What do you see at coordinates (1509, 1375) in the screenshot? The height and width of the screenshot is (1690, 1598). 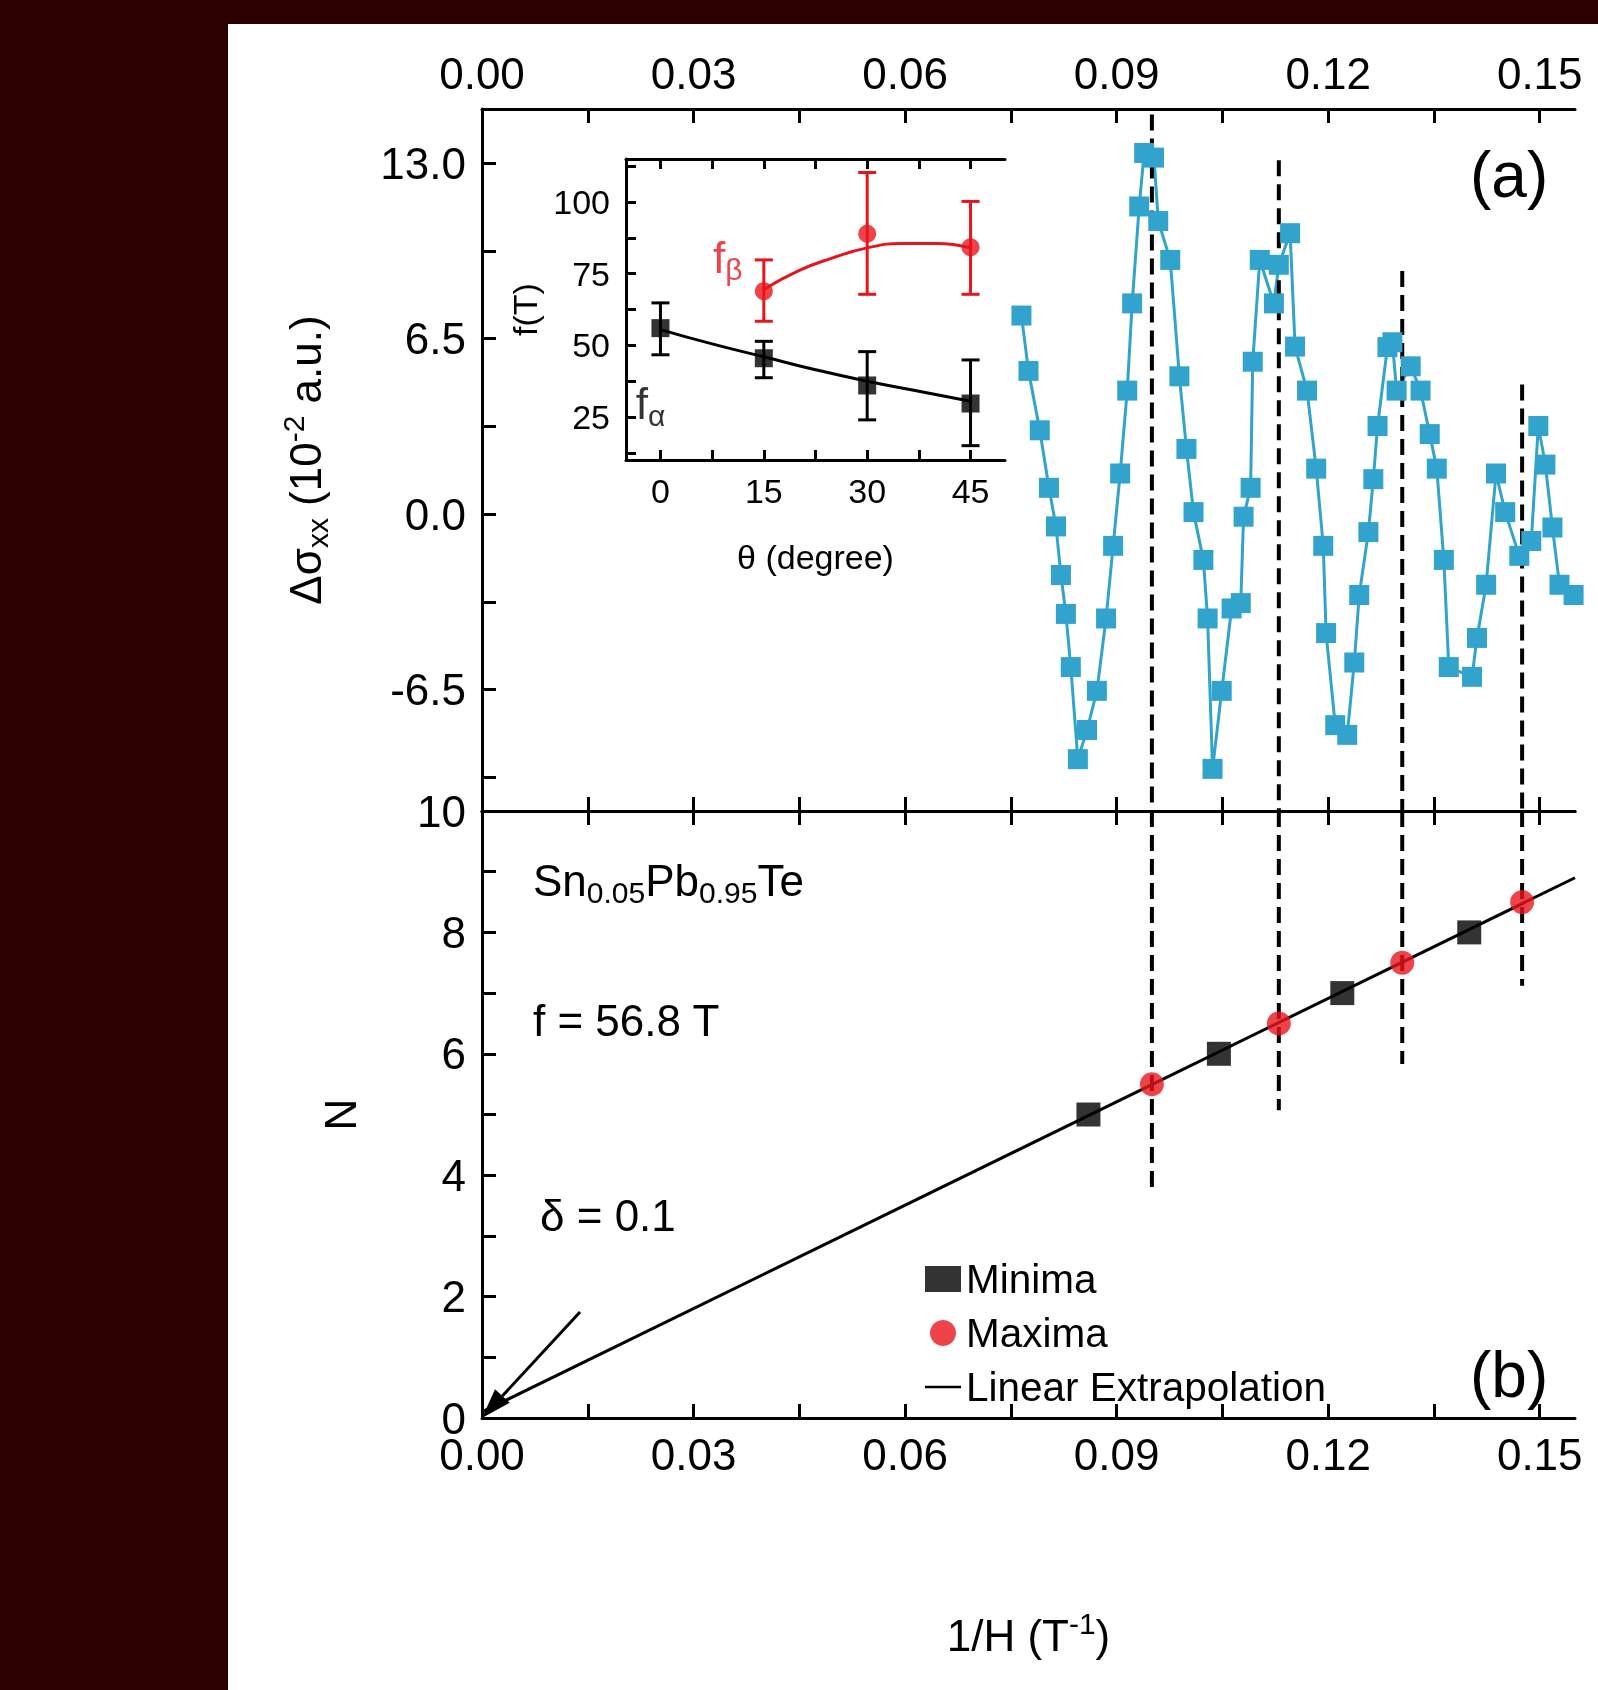 I see `annotation: (b)` at bounding box center [1509, 1375].